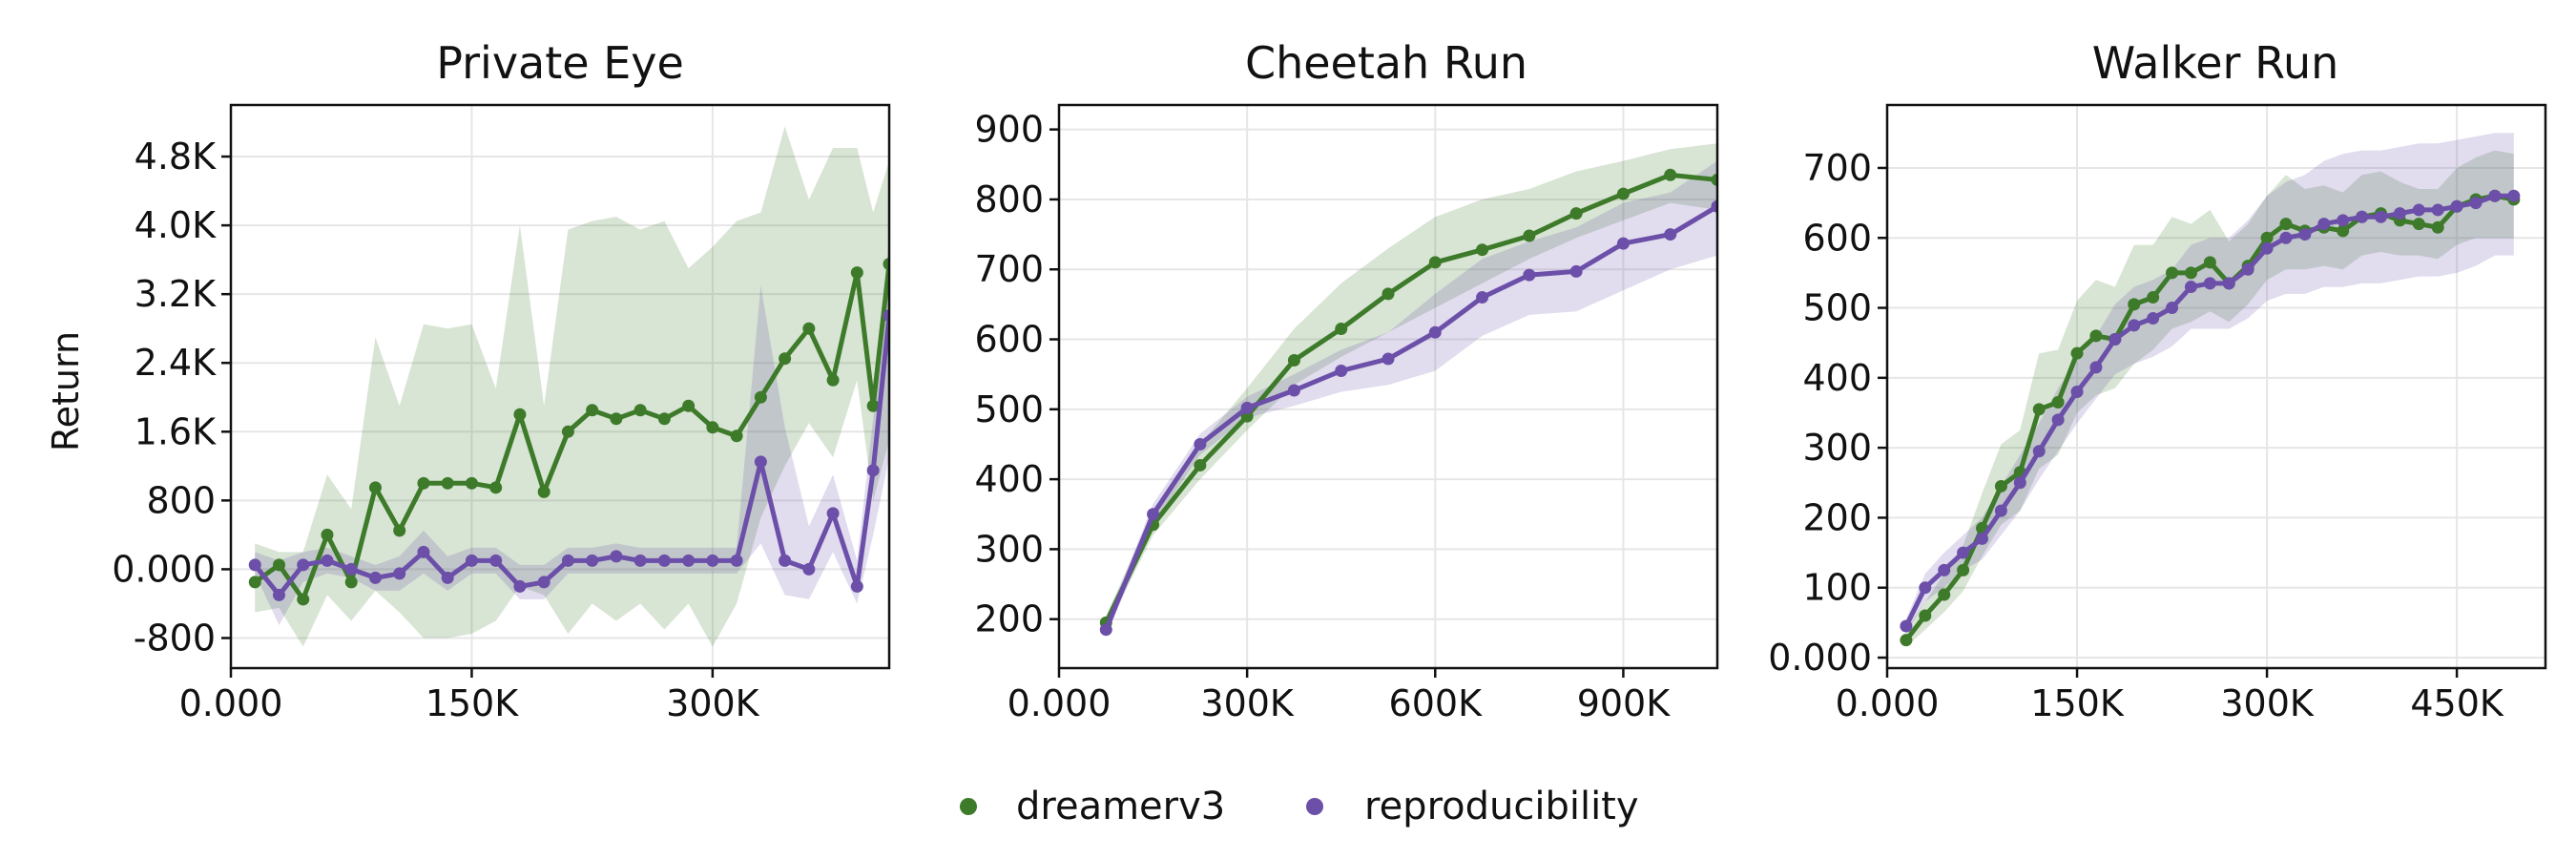 This screenshot has height=859, width=2576. What do you see at coordinates (1436, 703) in the screenshot?
I see `x-tick-label: 600K` at bounding box center [1436, 703].